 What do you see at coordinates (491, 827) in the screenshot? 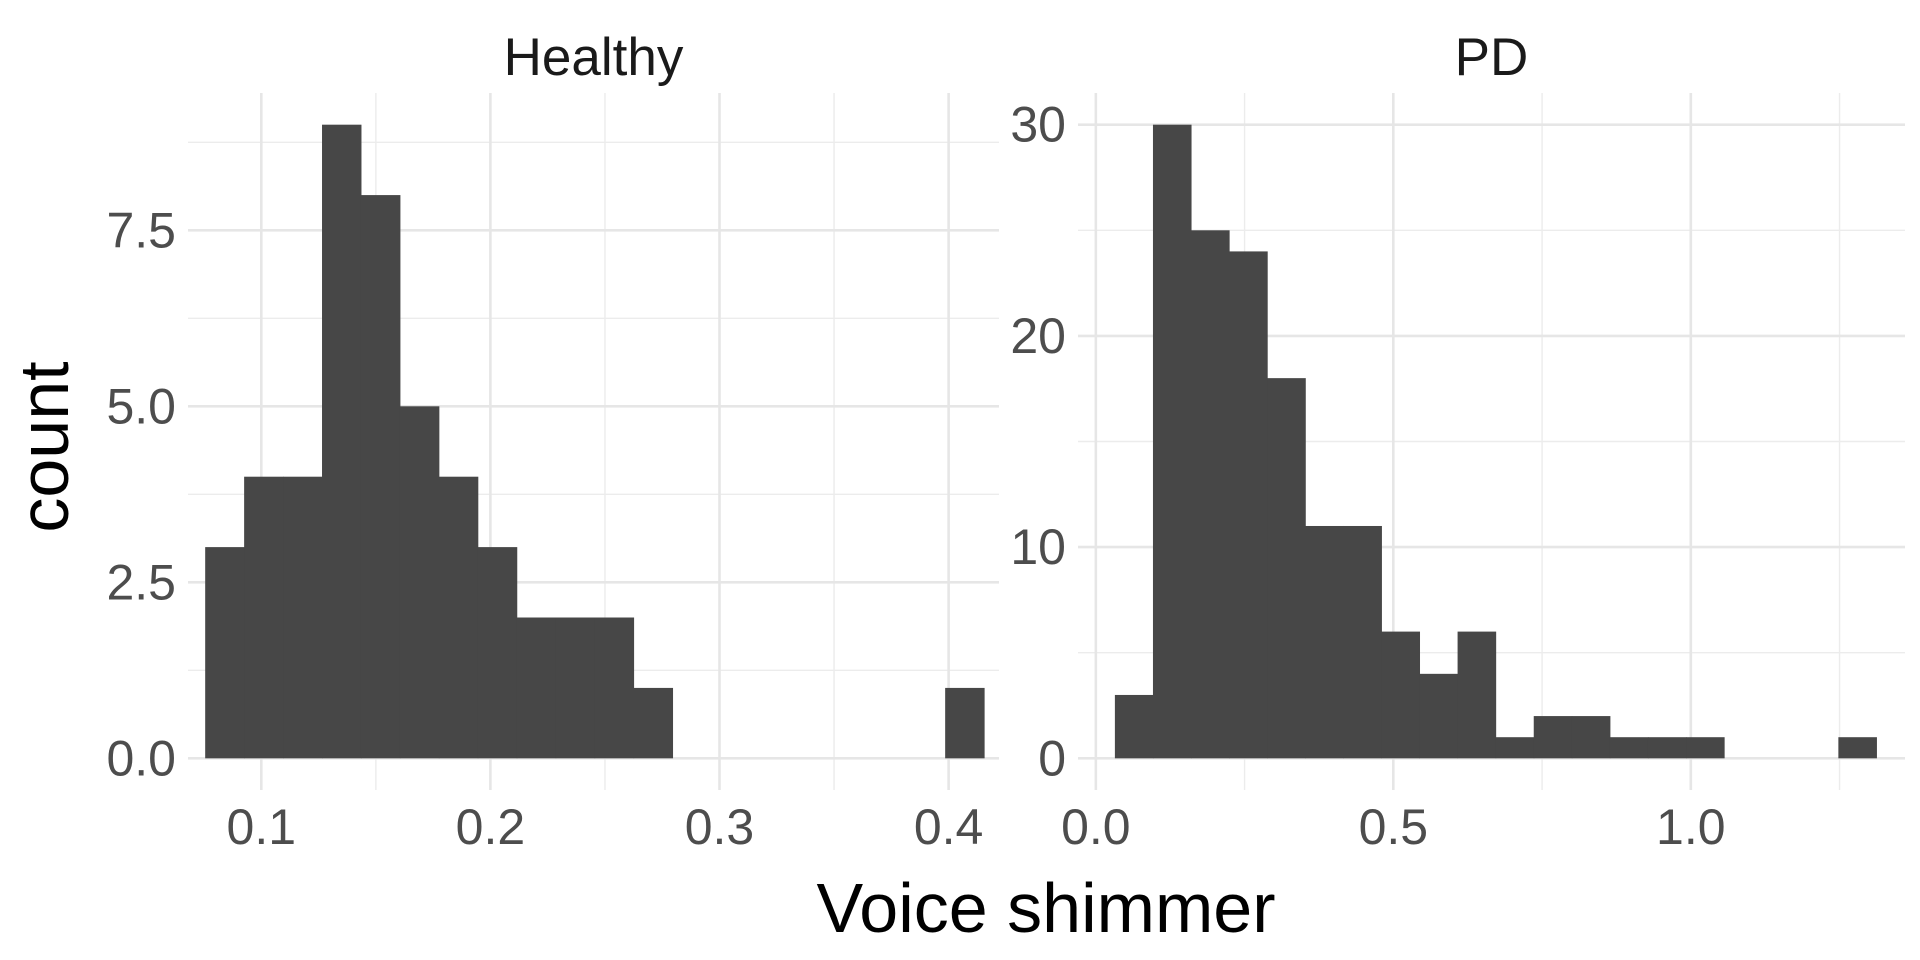
I see `x-tick-label-healthy: 0.2` at bounding box center [491, 827].